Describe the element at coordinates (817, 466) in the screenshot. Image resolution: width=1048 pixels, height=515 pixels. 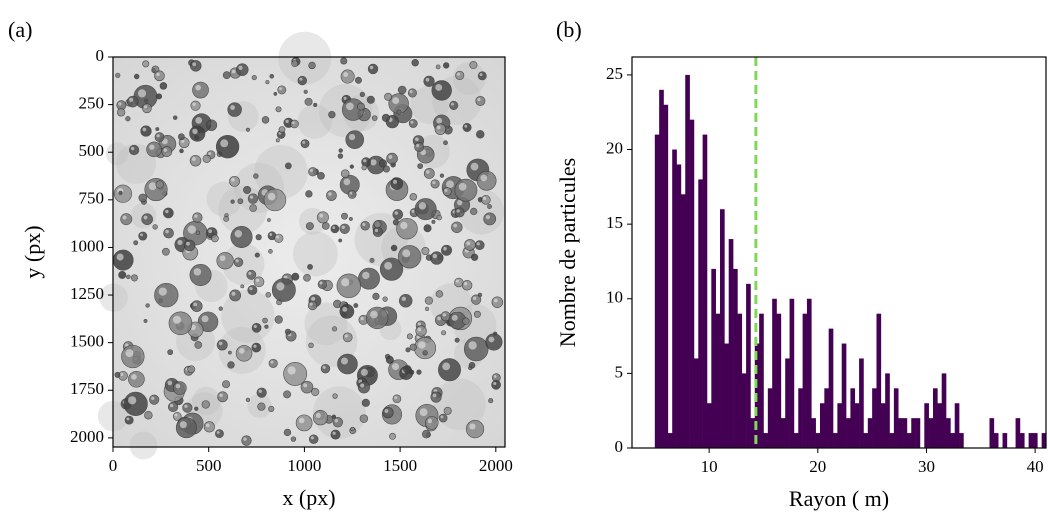
I see `x-tick-label: 20` at that location.